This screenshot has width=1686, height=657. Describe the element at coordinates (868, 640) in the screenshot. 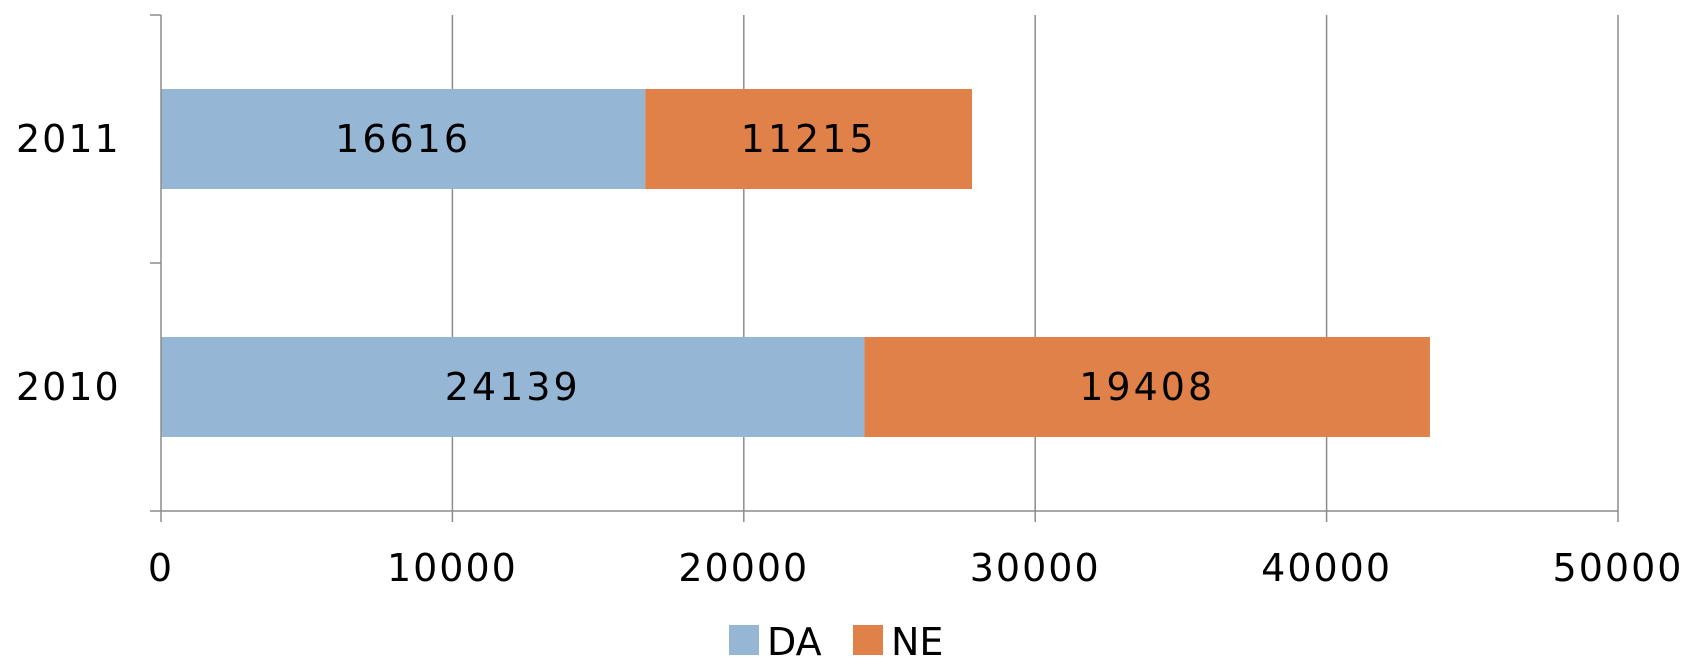

I see `legend-swatch-ne` at that location.